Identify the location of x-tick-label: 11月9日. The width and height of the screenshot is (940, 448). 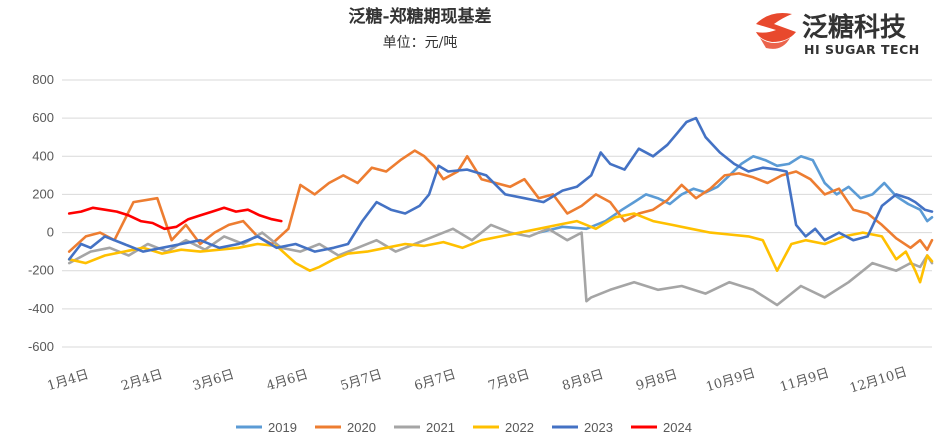
(804, 380).